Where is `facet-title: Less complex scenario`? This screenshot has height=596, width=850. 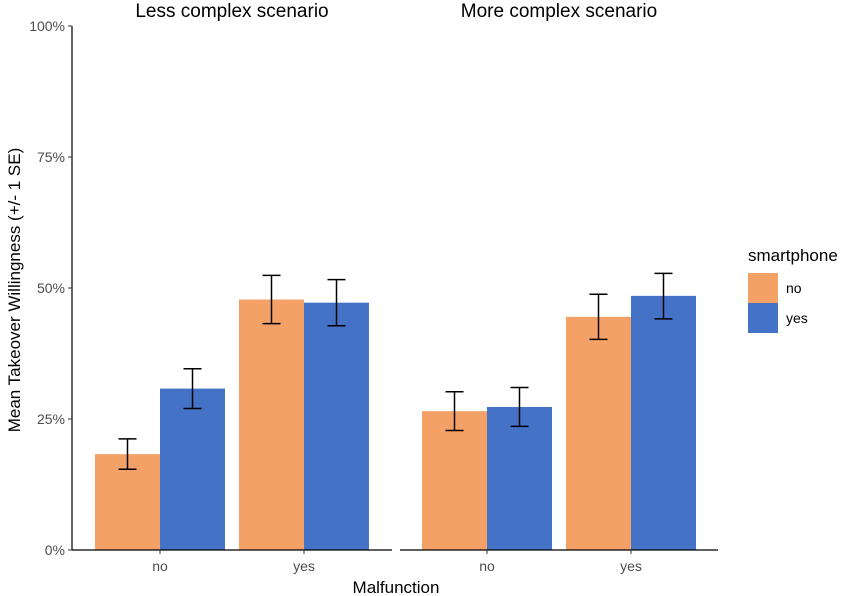 facet-title: Less complex scenario is located at coordinates (231, 11).